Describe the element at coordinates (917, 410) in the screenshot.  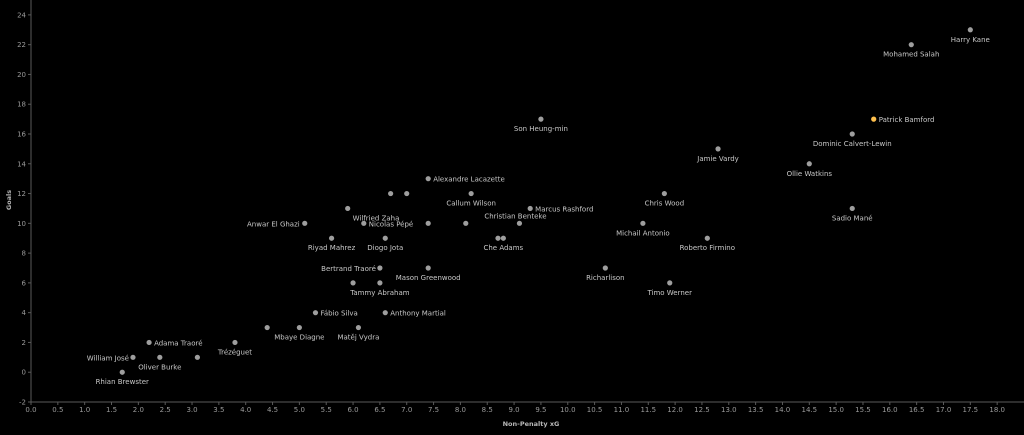
I see `x-tick-label: 16.5` at that location.